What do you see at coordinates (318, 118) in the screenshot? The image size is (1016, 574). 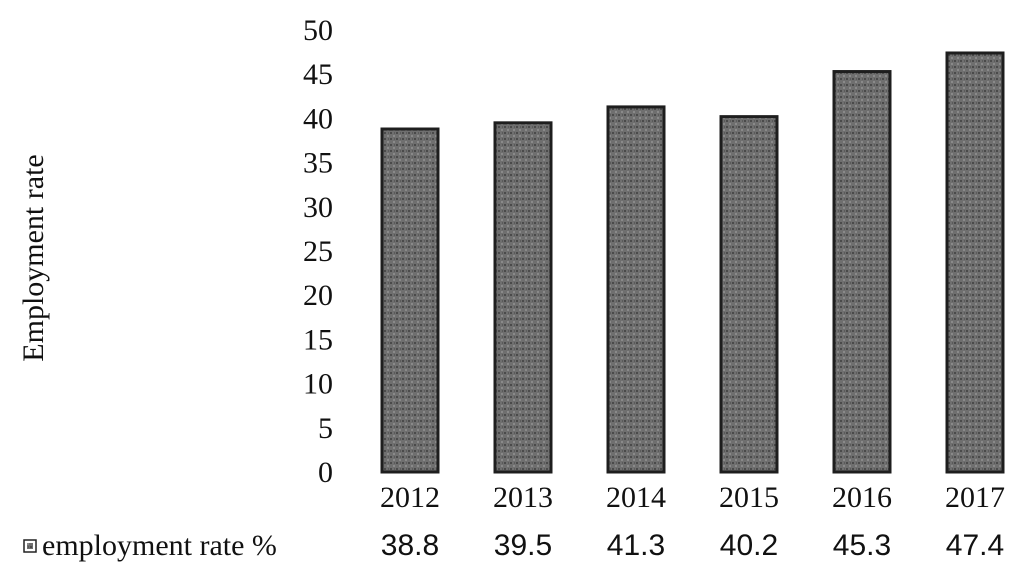 I see `y-tick-label: 40` at bounding box center [318, 118].